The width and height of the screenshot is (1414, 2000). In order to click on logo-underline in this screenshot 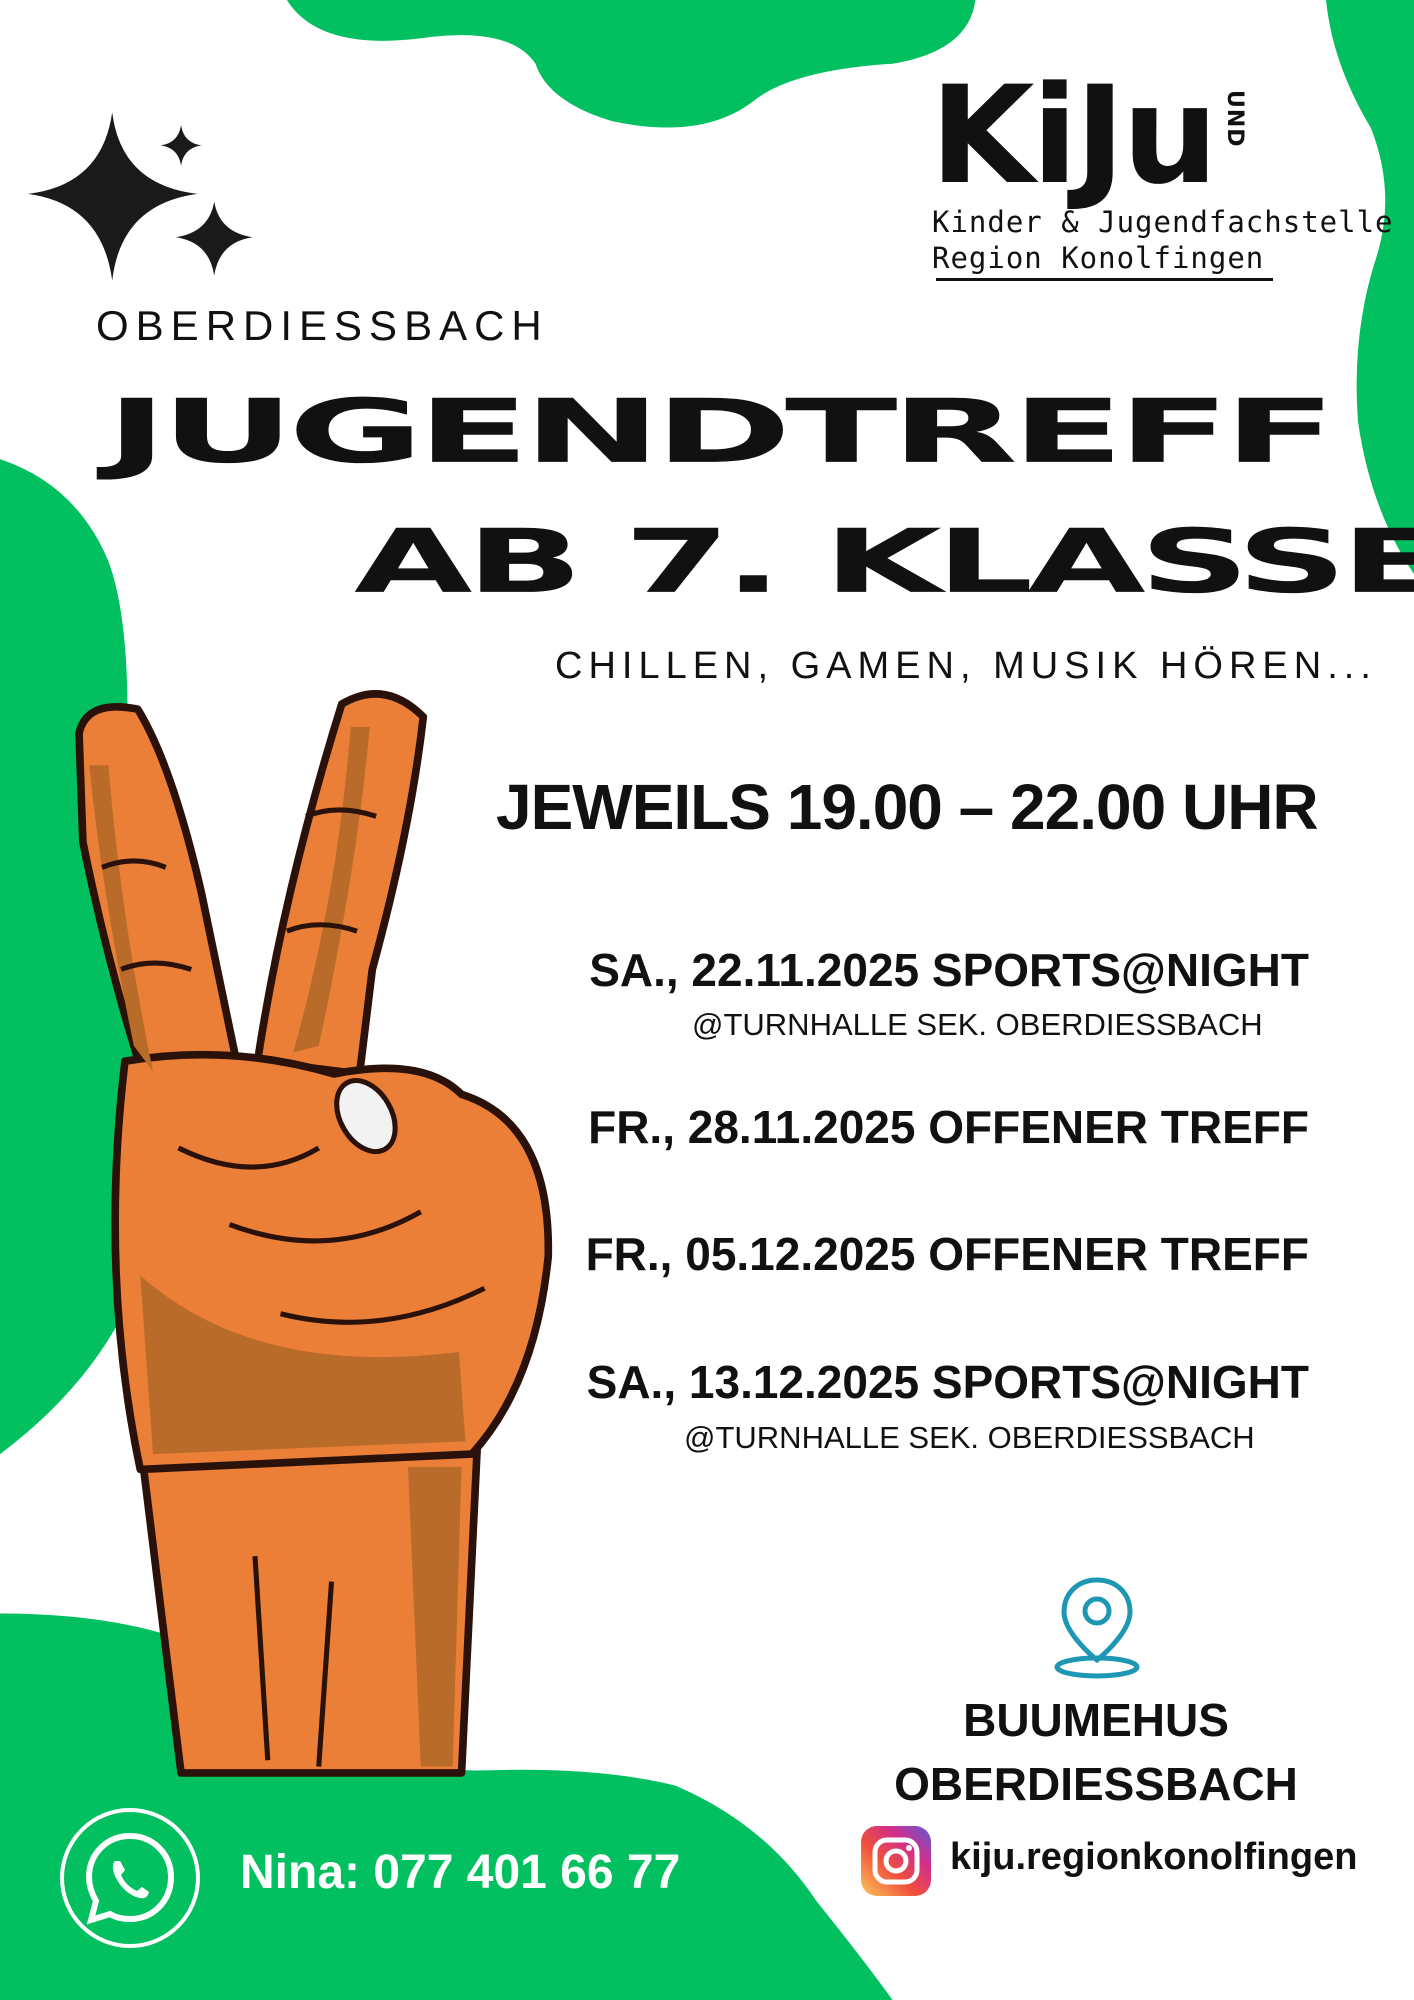, I will do `click(1104, 279)`.